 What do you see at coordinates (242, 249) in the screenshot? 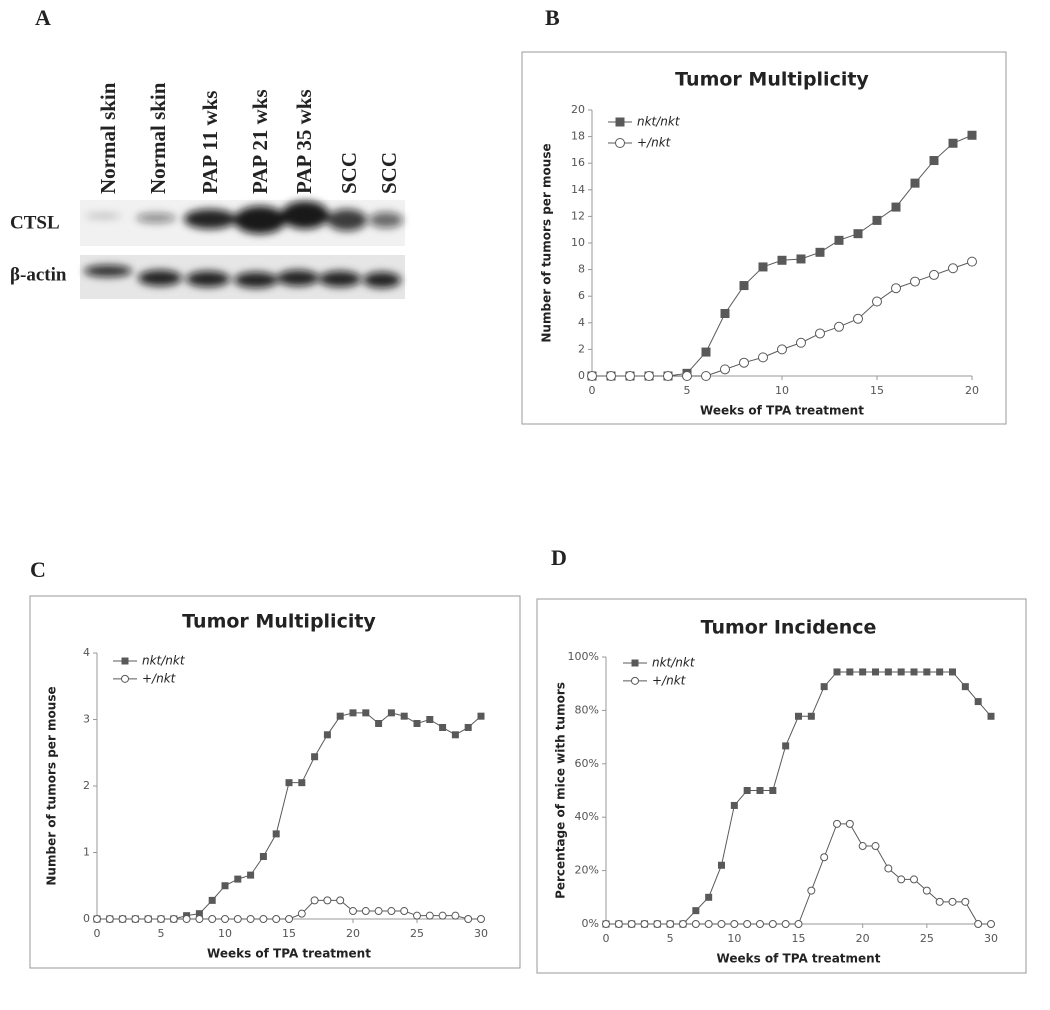
I see `western-blot` at bounding box center [242, 249].